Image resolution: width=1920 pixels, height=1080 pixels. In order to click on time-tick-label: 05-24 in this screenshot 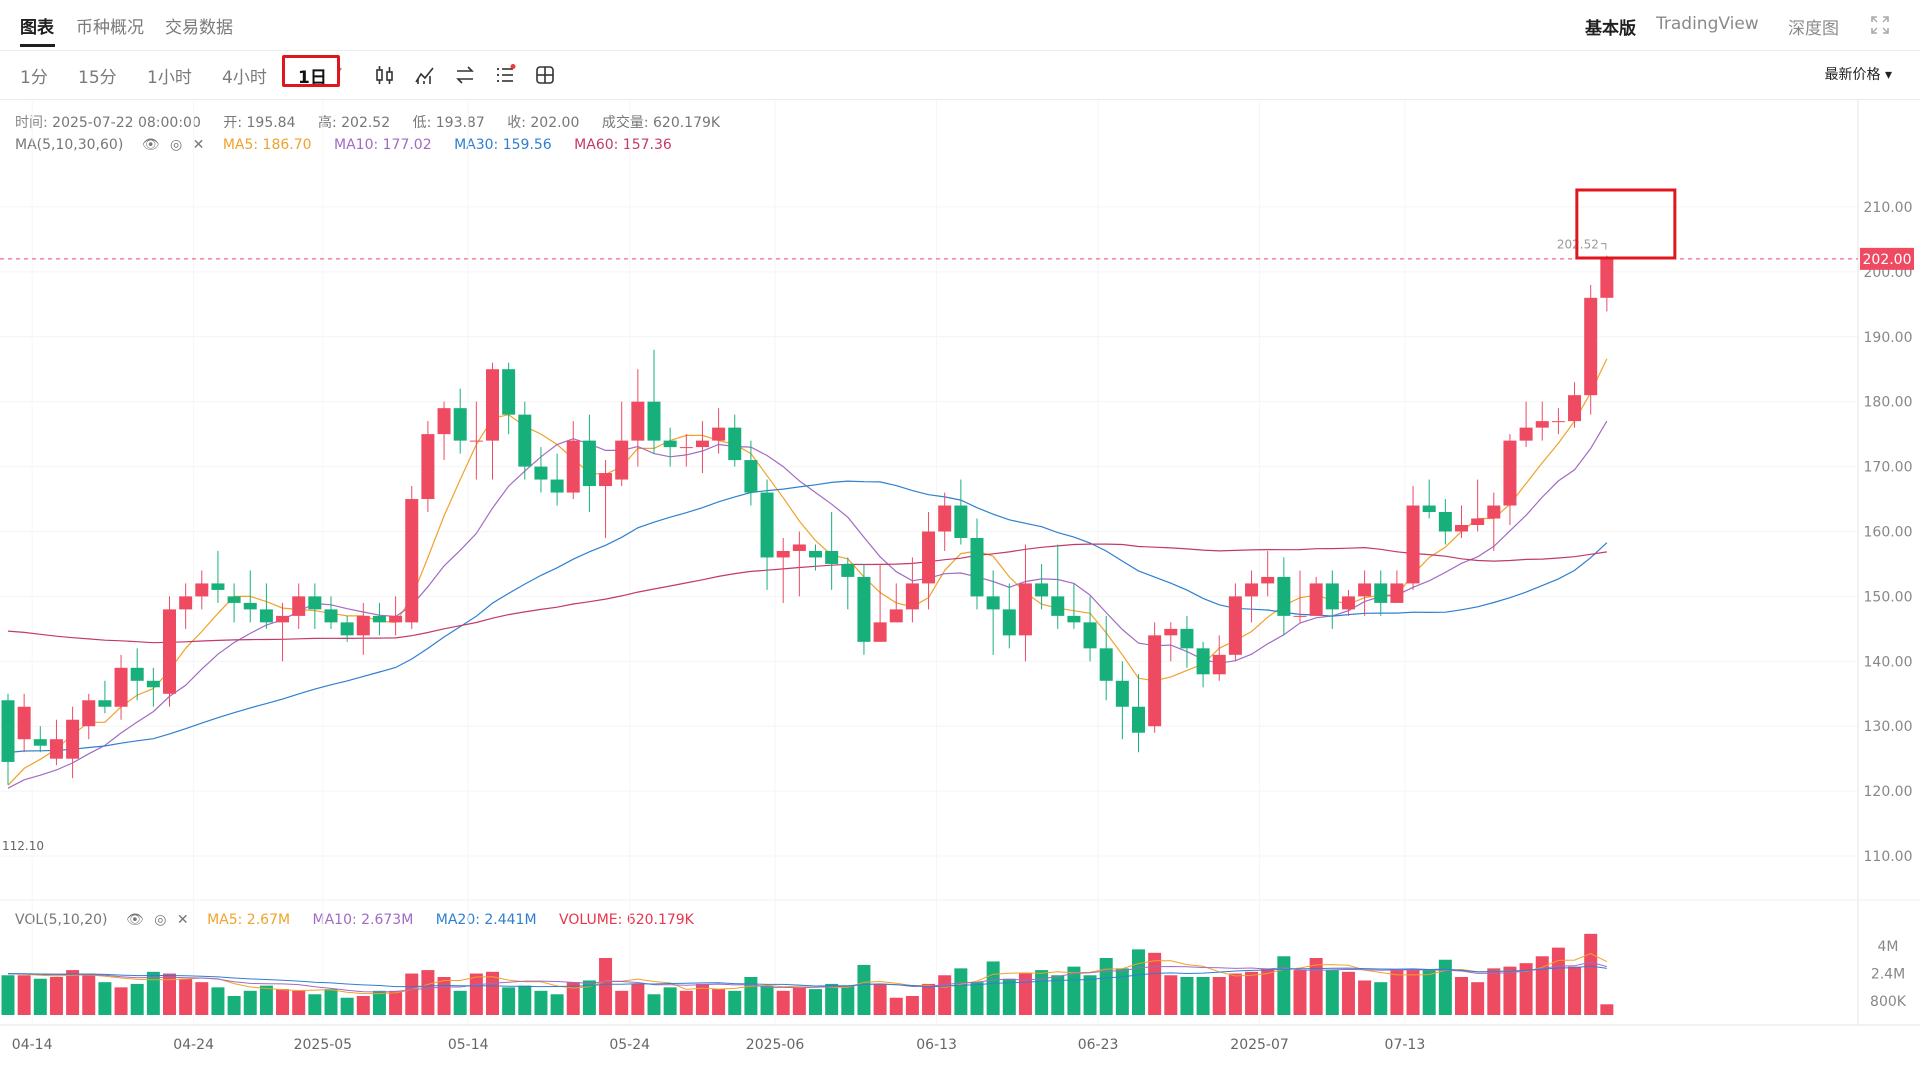, I will do `click(629, 1045)`.